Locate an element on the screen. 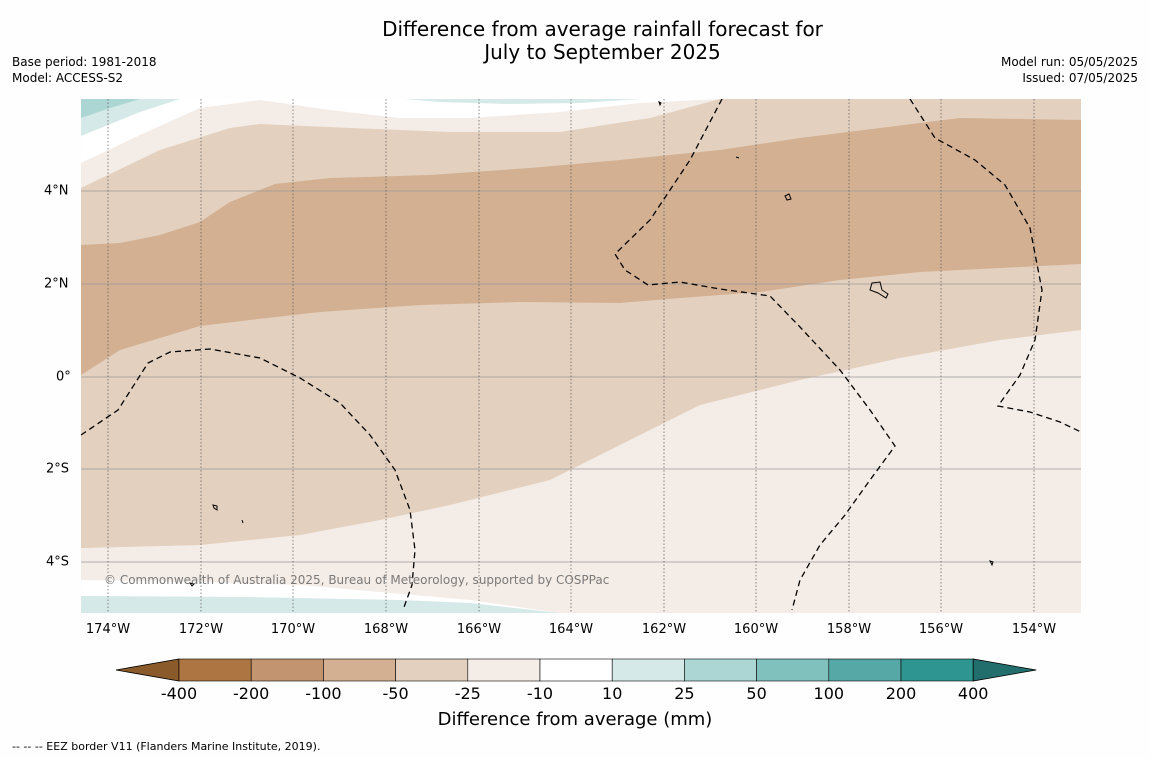  lon-label-160w: 160°W is located at coordinates (756, 629).